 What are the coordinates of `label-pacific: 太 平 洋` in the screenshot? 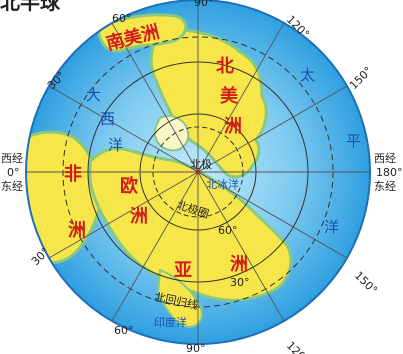 It's located at (333, 151).